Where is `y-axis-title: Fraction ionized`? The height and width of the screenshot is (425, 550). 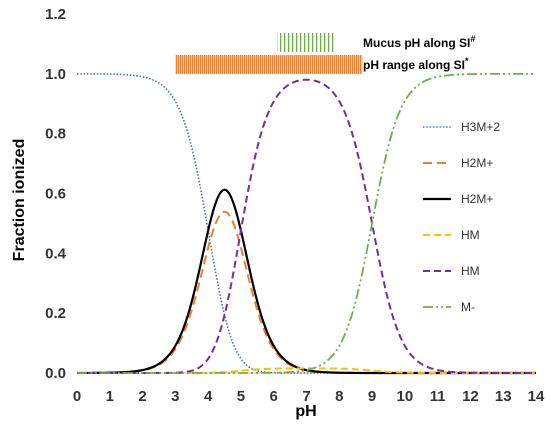 y-axis-title: Fraction ionized is located at coordinates (19, 200).